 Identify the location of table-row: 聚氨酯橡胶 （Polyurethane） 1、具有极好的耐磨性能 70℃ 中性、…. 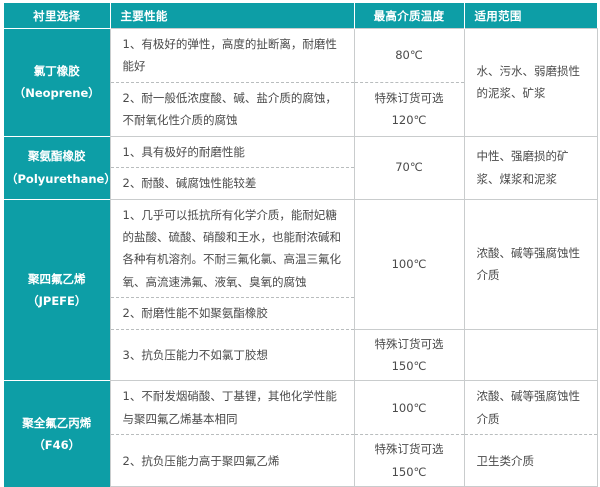
(301, 167).